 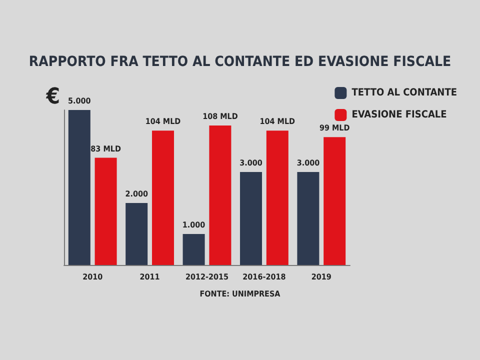 I want to click on data-label: 83 MLD, so click(x=105, y=149).